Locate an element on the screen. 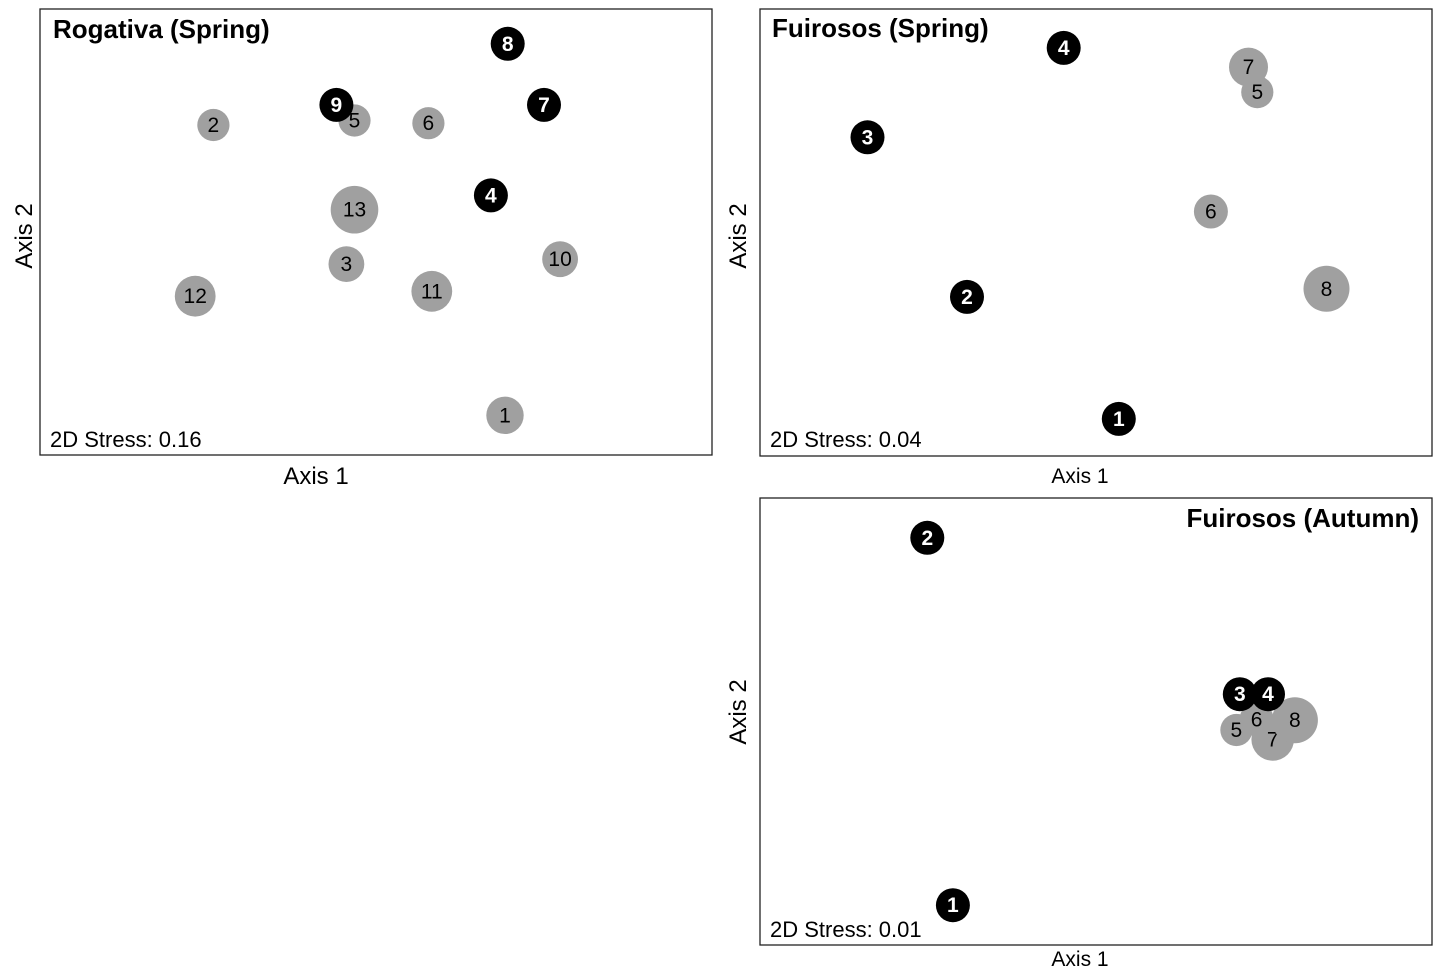 The height and width of the screenshot is (970, 1434). panel-title: Fuirosos (Spring) is located at coordinates (880, 28).